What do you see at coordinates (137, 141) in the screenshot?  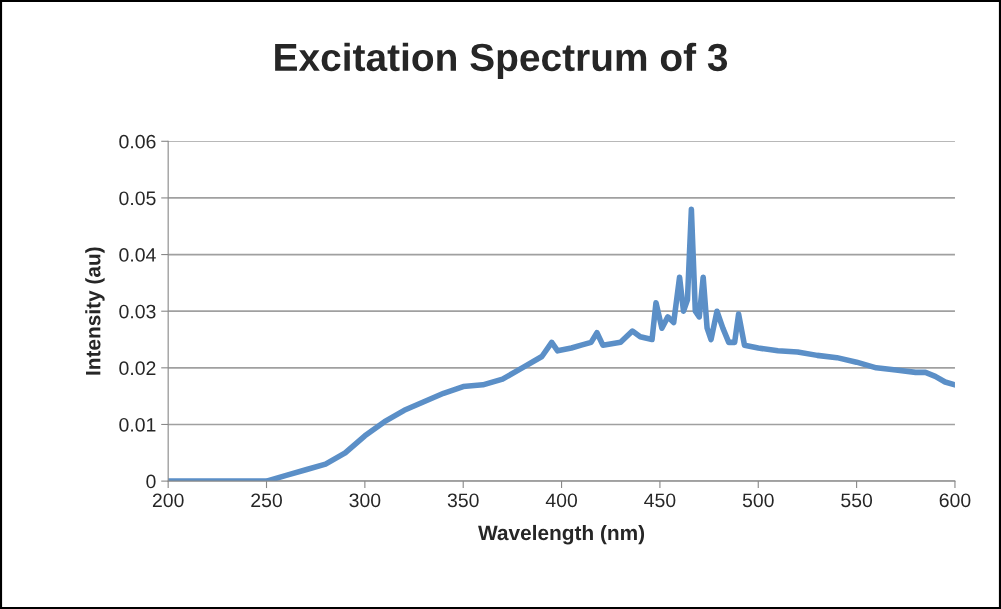 I see `y-tick-label: 0.06` at bounding box center [137, 141].